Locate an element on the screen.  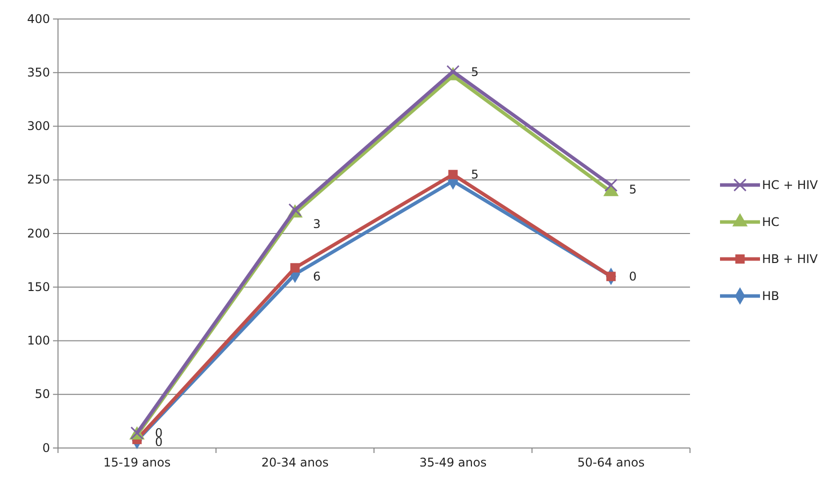
y-tick-label: 350 is located at coordinates (38, 72).